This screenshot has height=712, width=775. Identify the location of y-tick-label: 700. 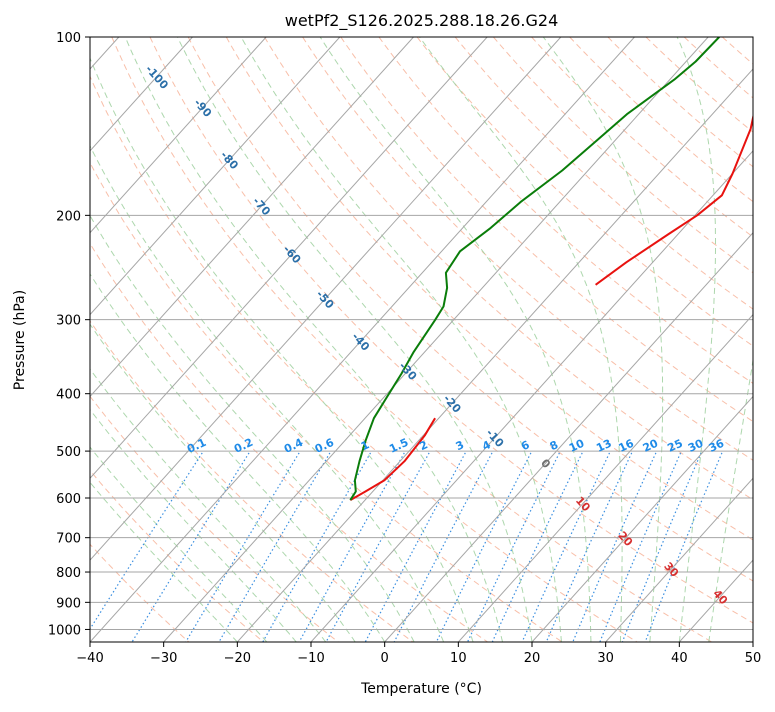
(68, 539).